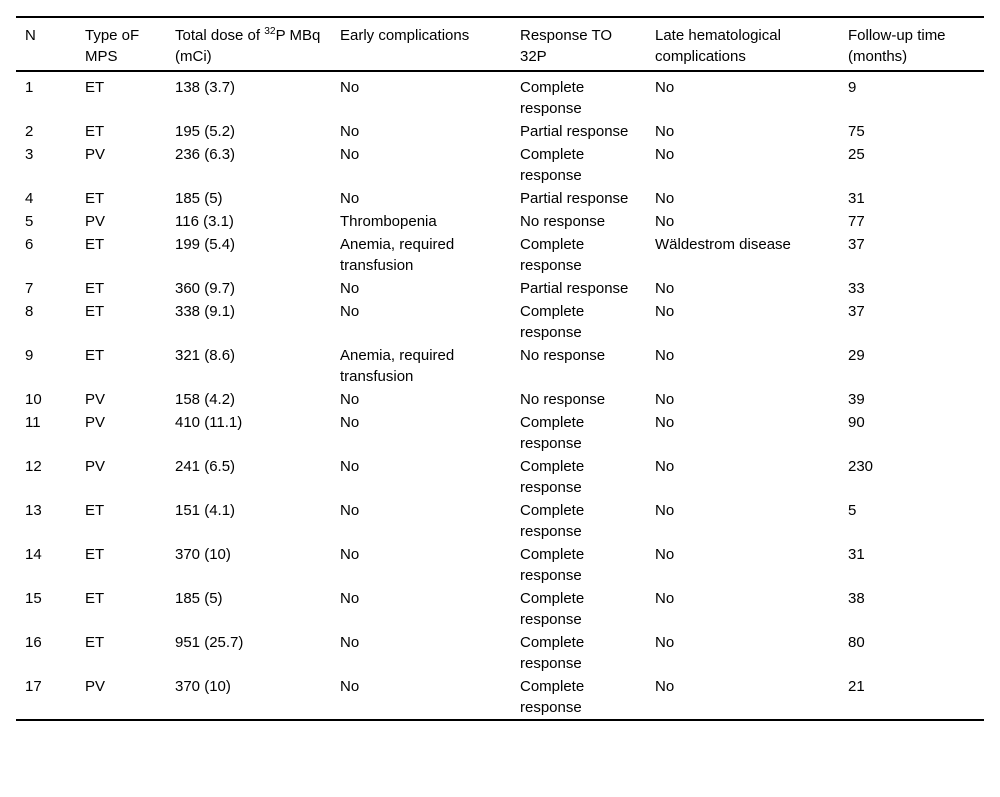 Image resolution: width=1000 pixels, height=797 pixels. Describe the element at coordinates (29, 131) in the screenshot. I see `cell-n: 2` at that location.